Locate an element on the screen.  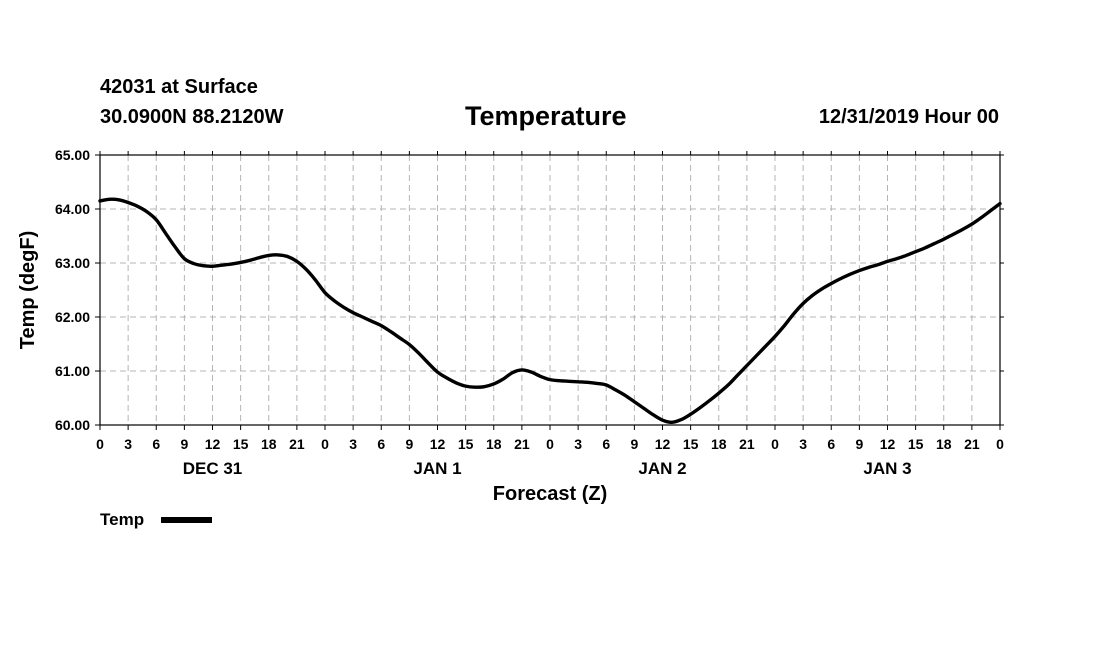
y-tick-label: 61.00 is located at coordinates (72, 371).